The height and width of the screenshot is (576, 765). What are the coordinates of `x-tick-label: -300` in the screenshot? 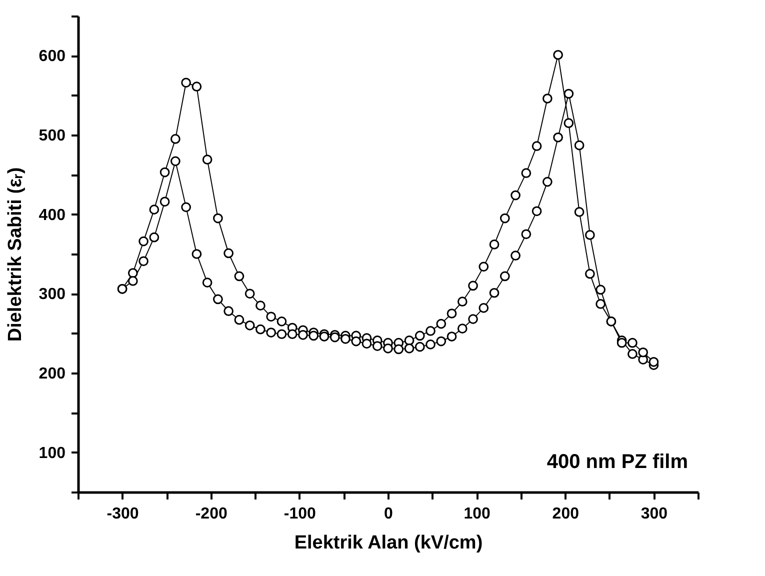 It's located at (122, 514).